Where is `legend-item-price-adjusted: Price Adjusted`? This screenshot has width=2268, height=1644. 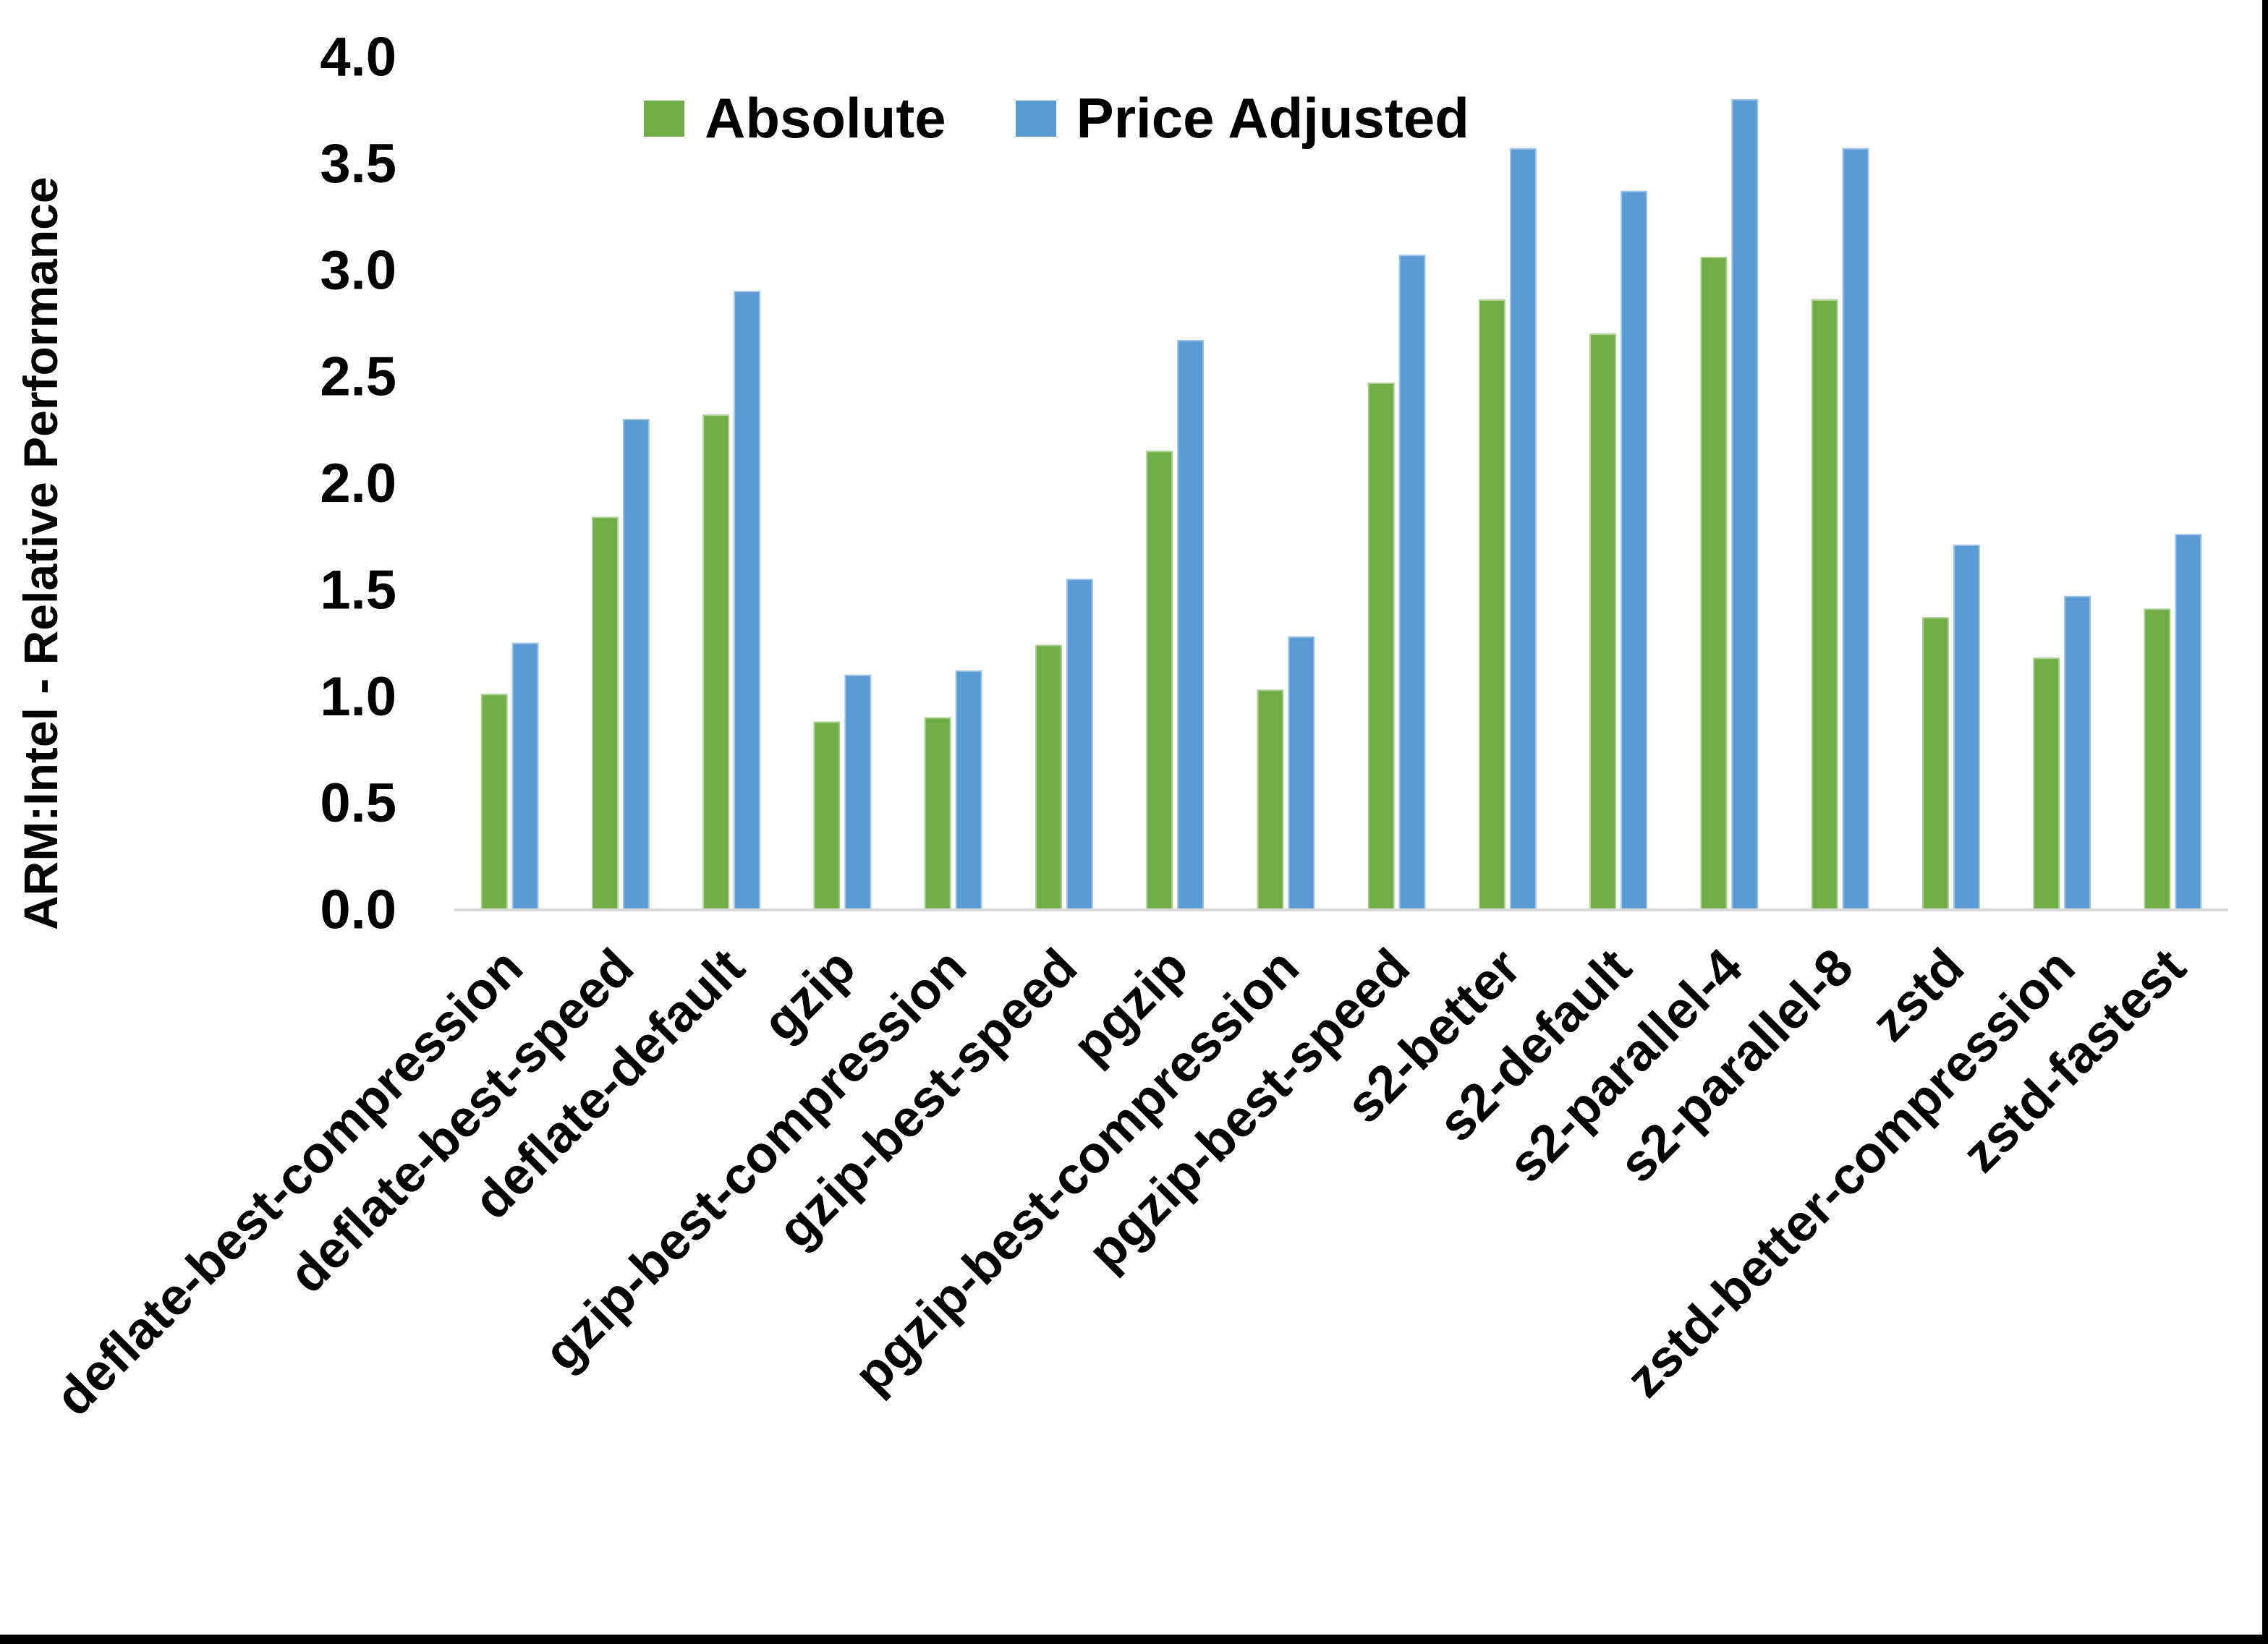 legend-item-price-adjusted: Price Adjusted is located at coordinates (1242, 118).